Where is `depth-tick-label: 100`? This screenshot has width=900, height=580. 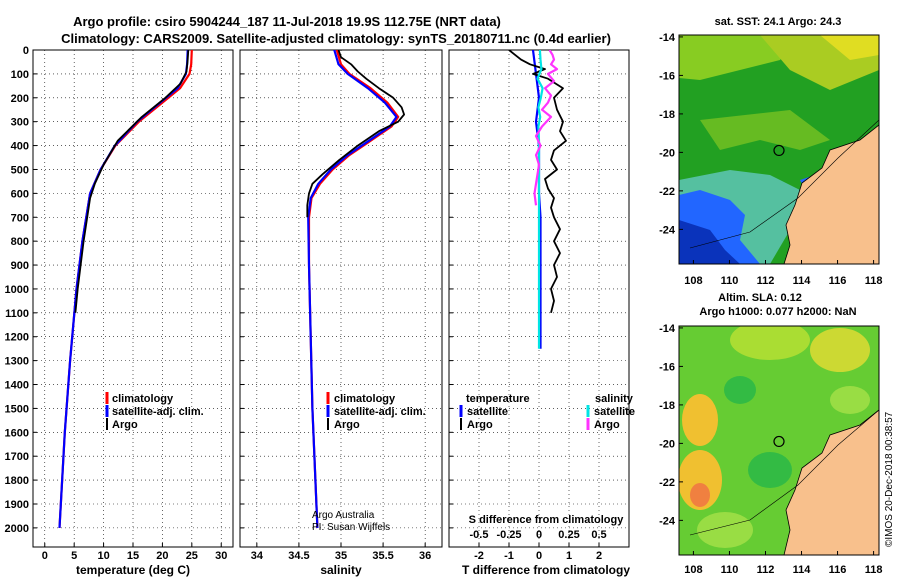 depth-tick-label: 100 is located at coordinates (20, 75).